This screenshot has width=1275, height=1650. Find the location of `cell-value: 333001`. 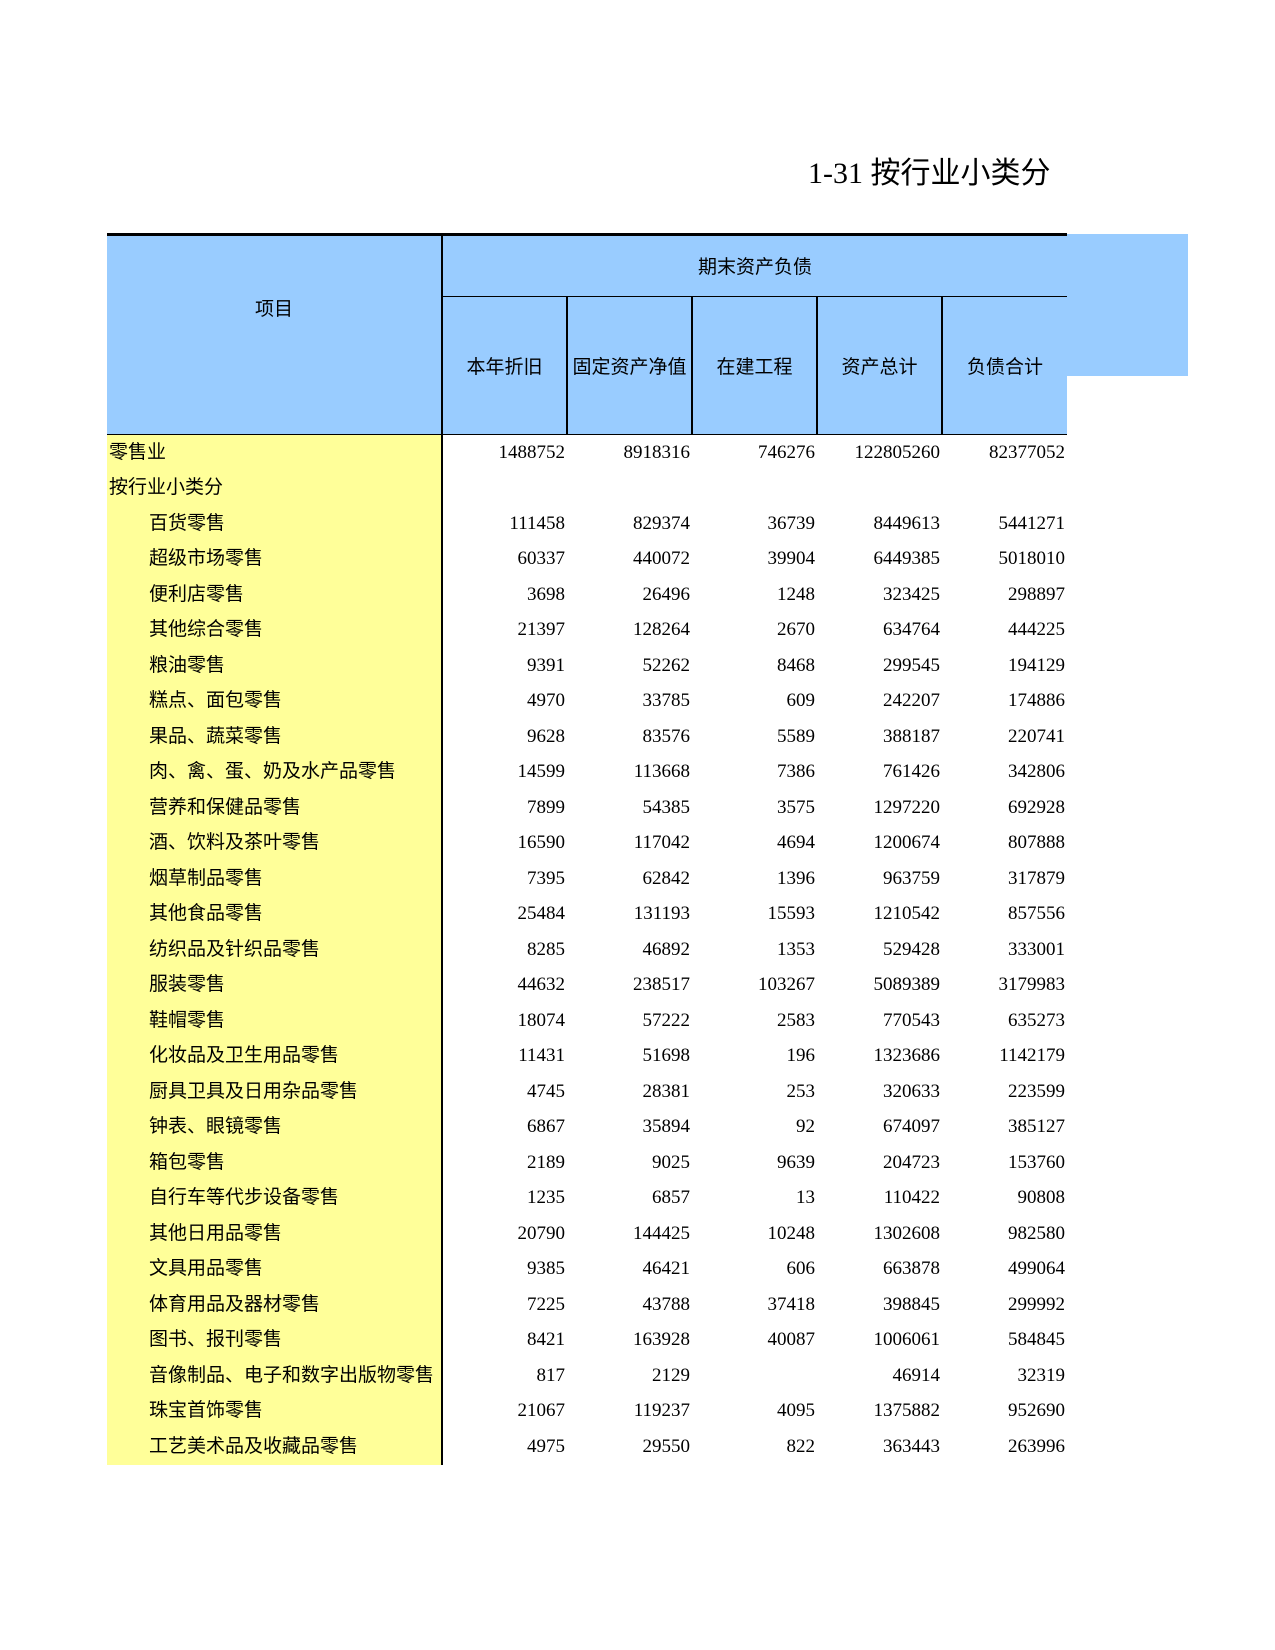

cell-value: 333001 is located at coordinates (1036, 949).